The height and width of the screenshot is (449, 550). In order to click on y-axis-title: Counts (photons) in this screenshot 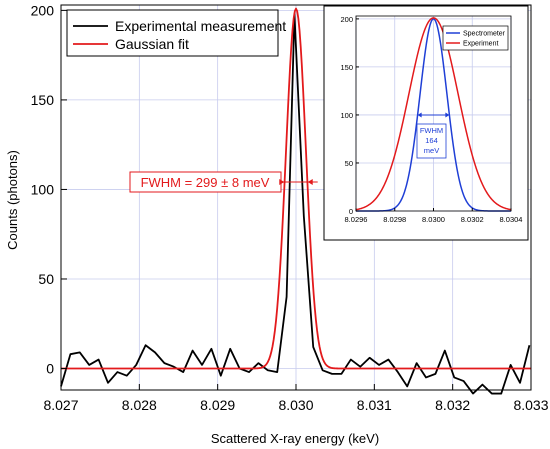, I will do `click(12, 200)`.